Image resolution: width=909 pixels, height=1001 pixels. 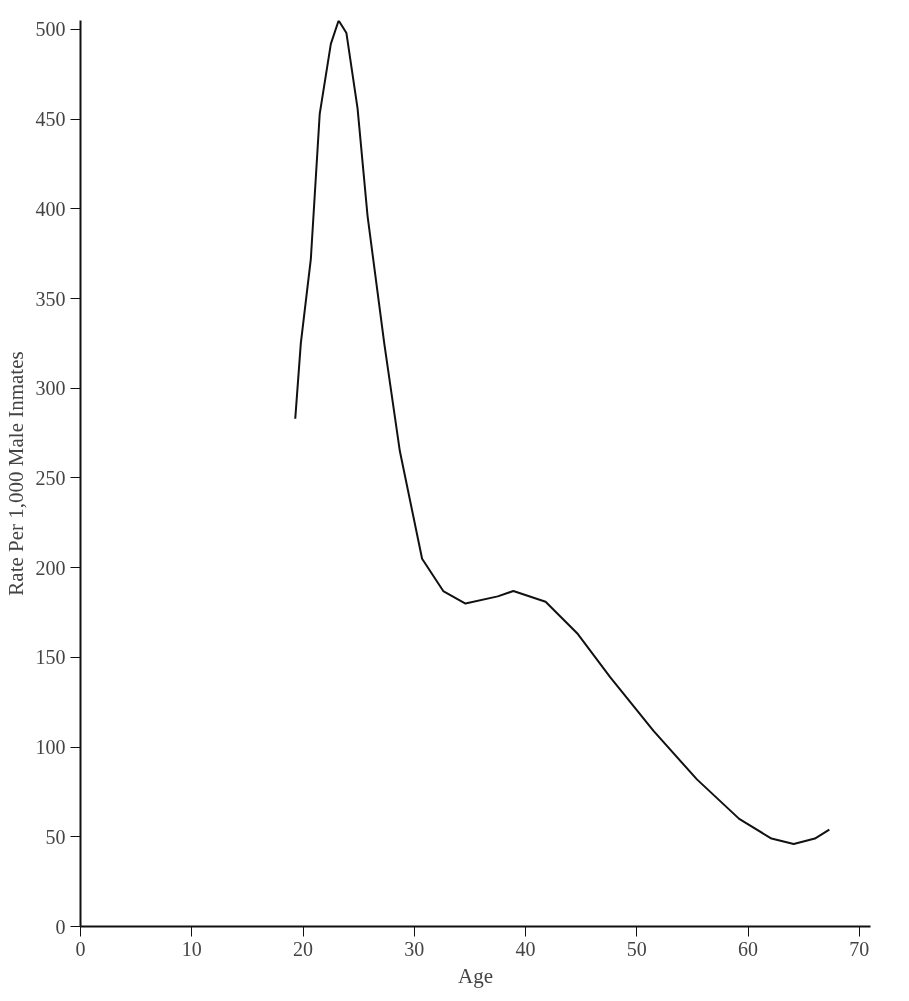 What do you see at coordinates (414, 948) in the screenshot?
I see `x-tick-label: 30` at bounding box center [414, 948].